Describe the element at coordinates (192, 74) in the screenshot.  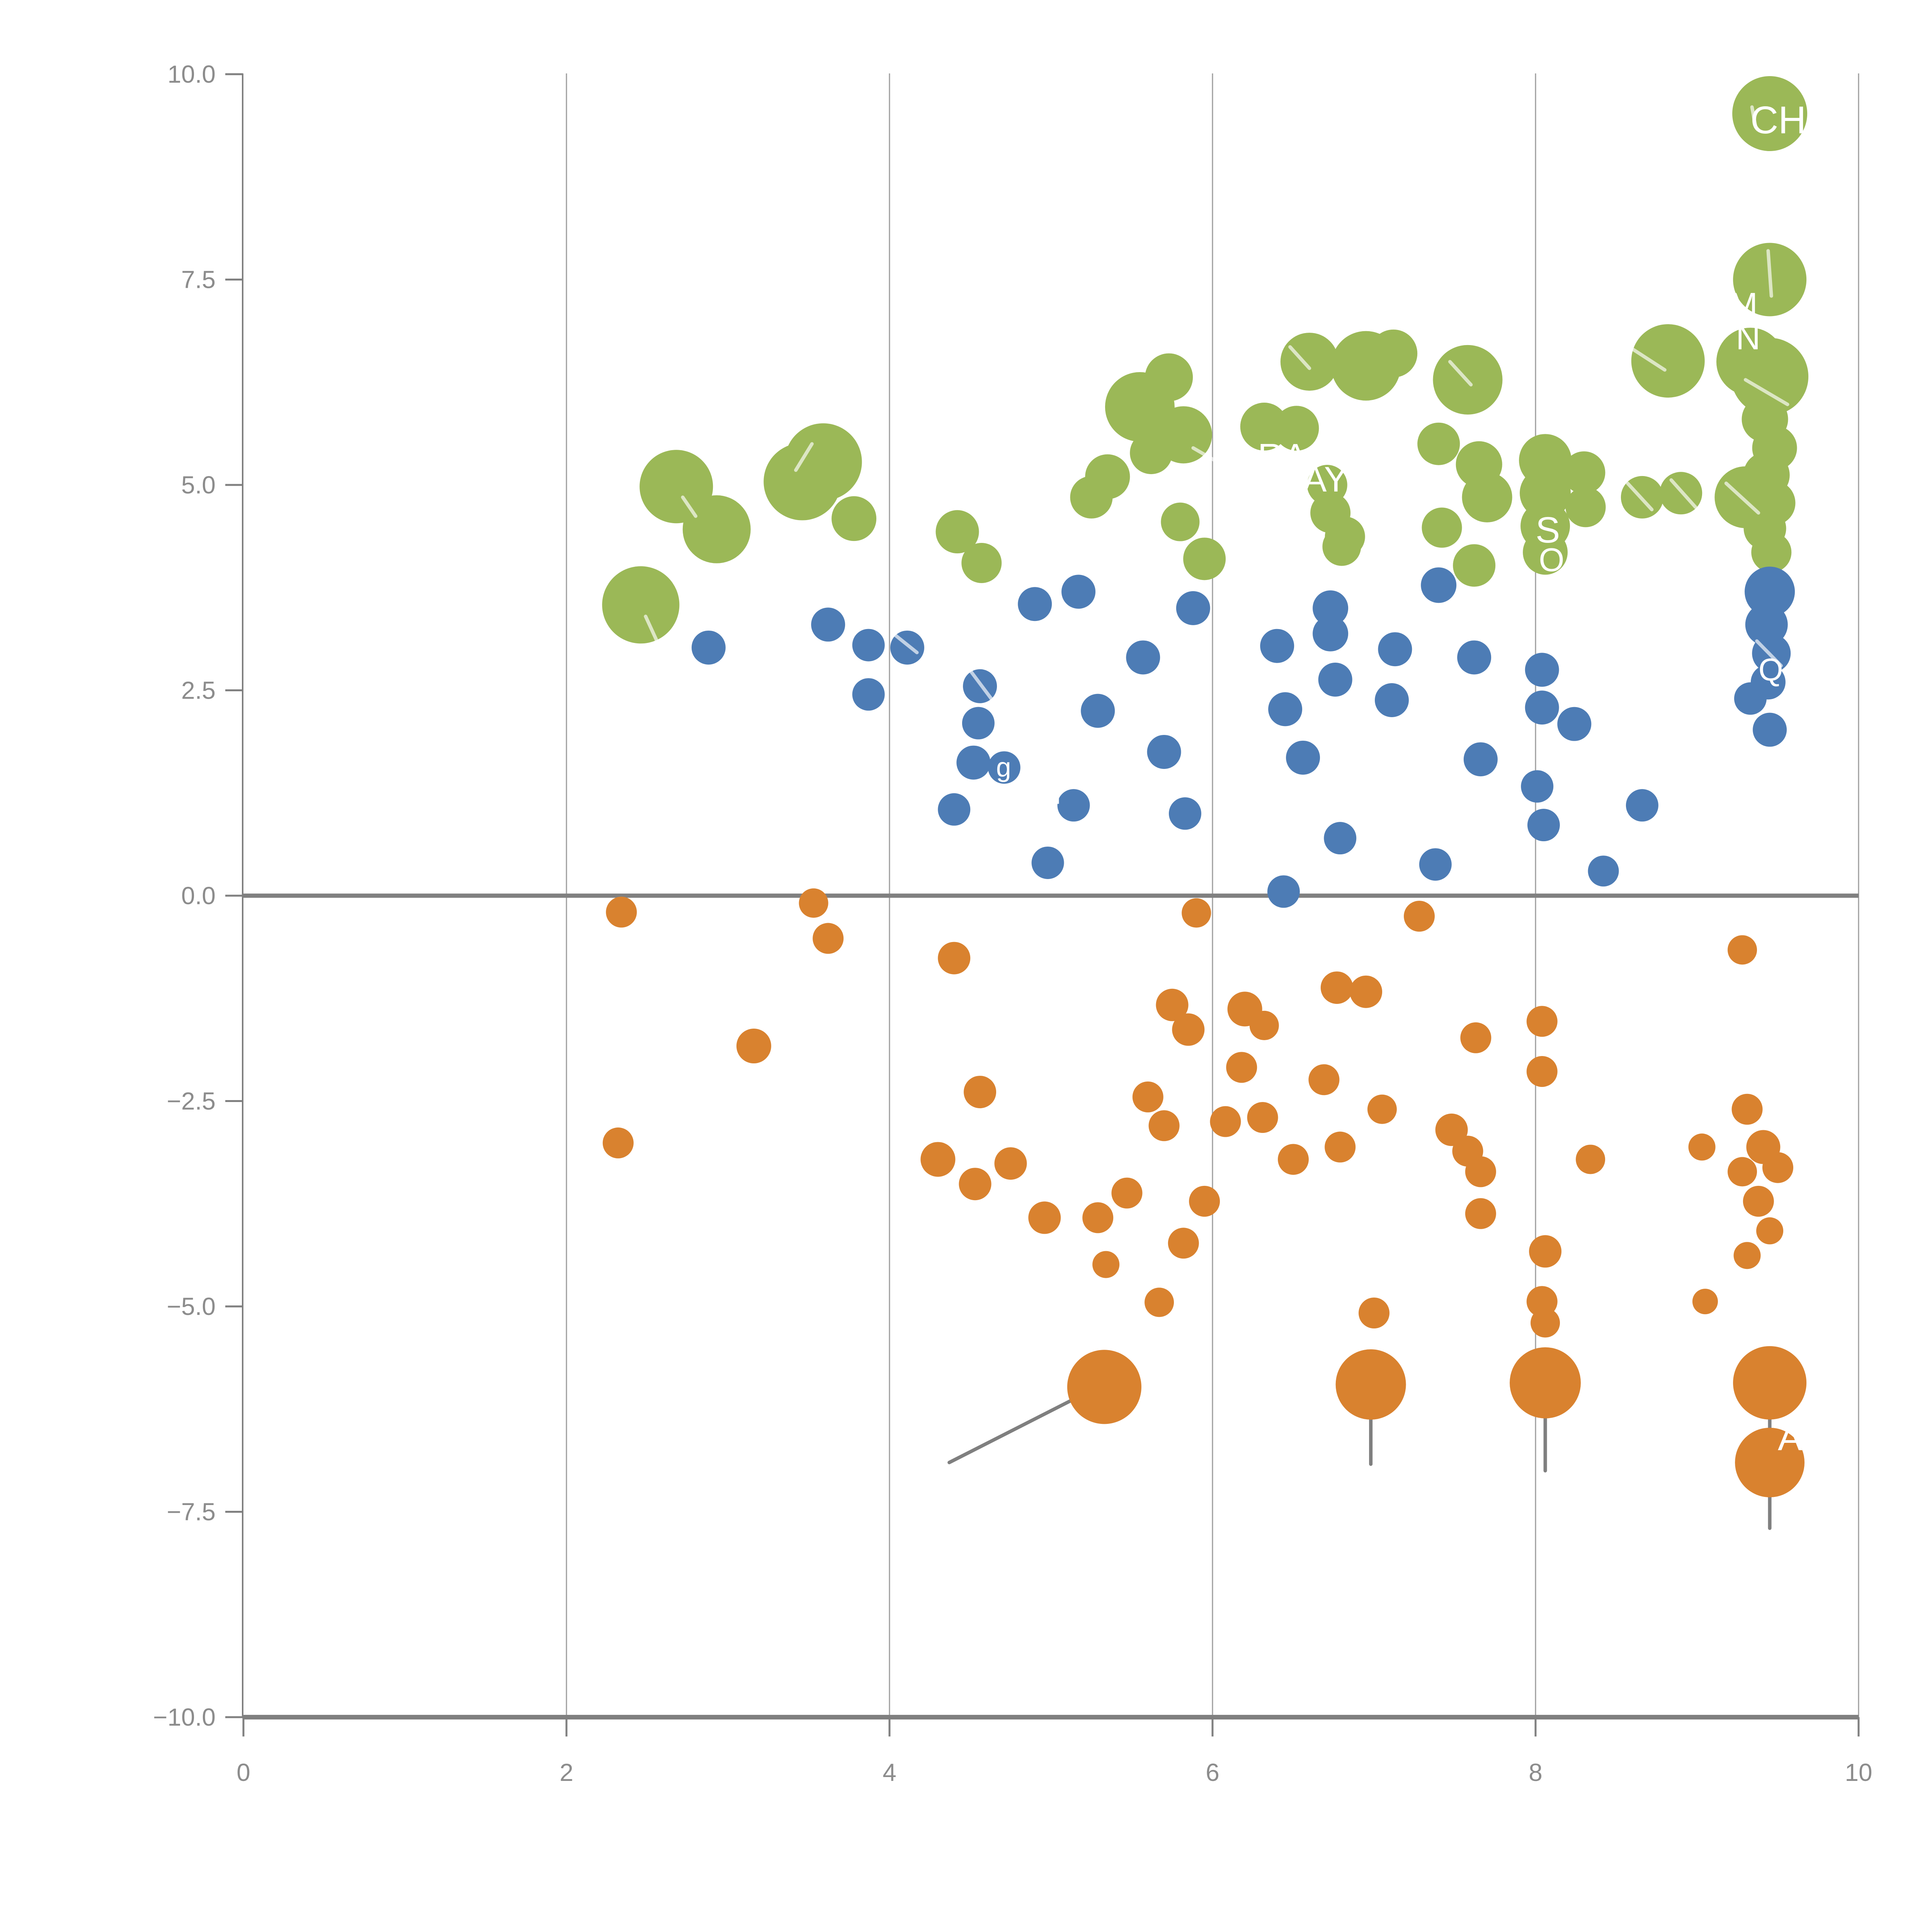
I see `y-tick-label-10.0: 10.0` at that location.